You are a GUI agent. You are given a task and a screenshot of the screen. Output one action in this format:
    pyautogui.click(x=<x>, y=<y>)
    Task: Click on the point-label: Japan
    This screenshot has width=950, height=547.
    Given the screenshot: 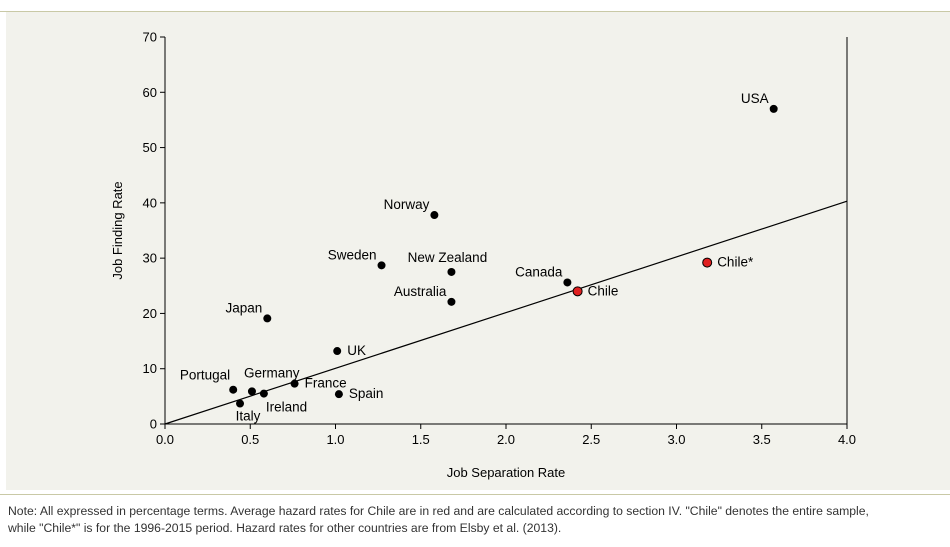 What is the action you would take?
    pyautogui.click(x=244, y=307)
    